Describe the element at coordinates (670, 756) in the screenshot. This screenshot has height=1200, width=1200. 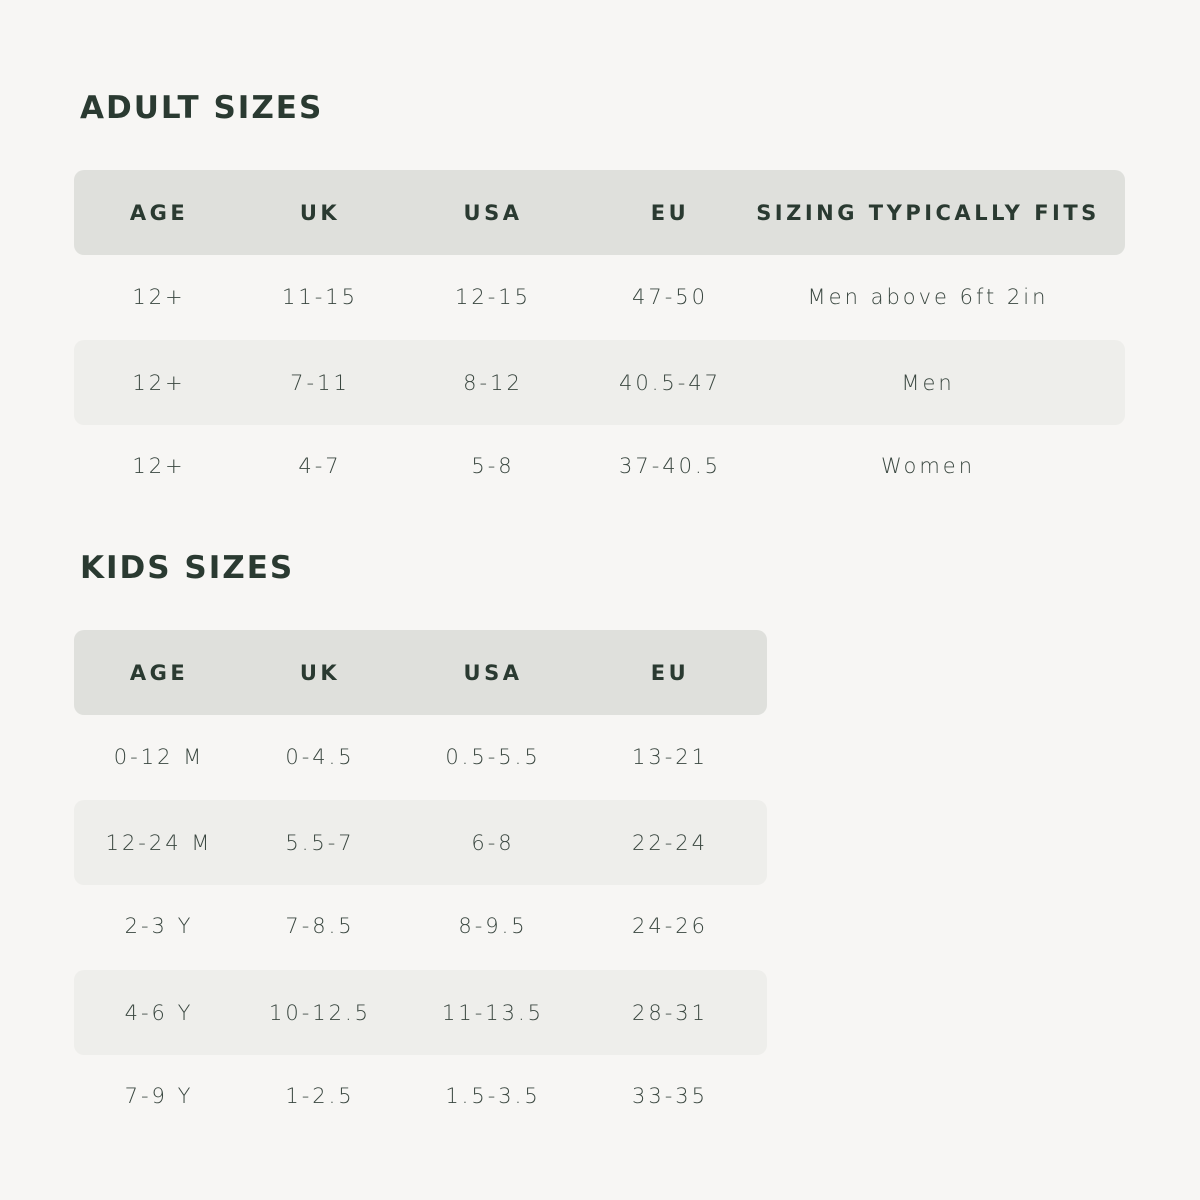
I see `table-cell: 13-21` at that location.